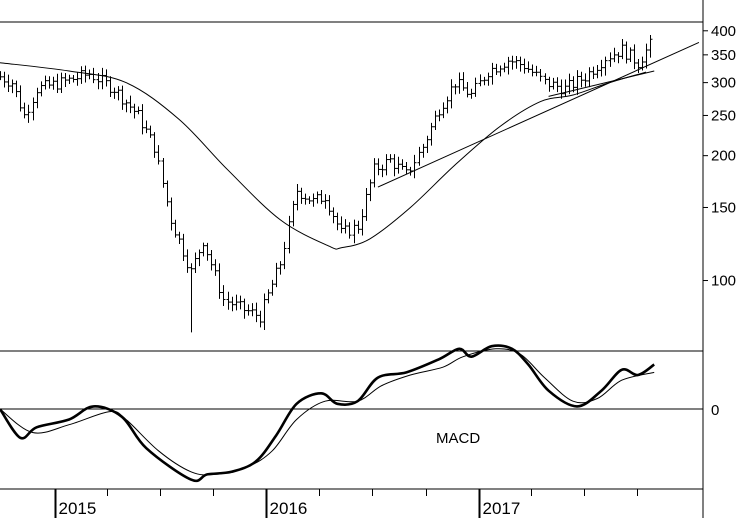  I want to click on trendlines, so click(538, 114).